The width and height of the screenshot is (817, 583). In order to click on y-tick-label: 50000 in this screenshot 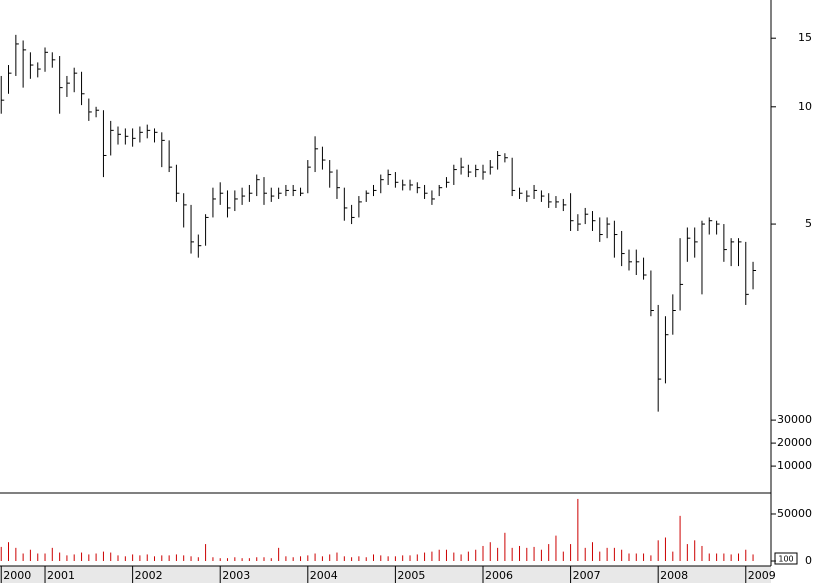, I will do `click(794, 513)`.